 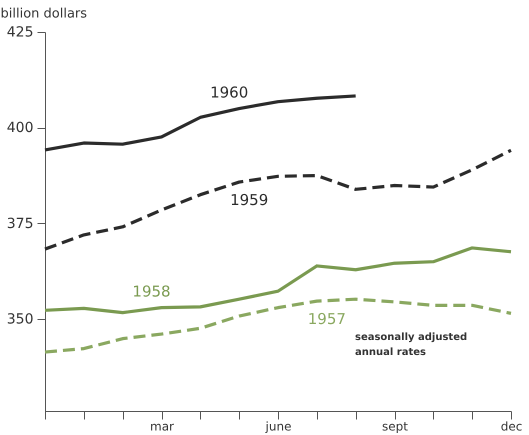 What do you see at coordinates (411, 337) in the screenshot?
I see `annotation: seasonally adjusted` at bounding box center [411, 337].